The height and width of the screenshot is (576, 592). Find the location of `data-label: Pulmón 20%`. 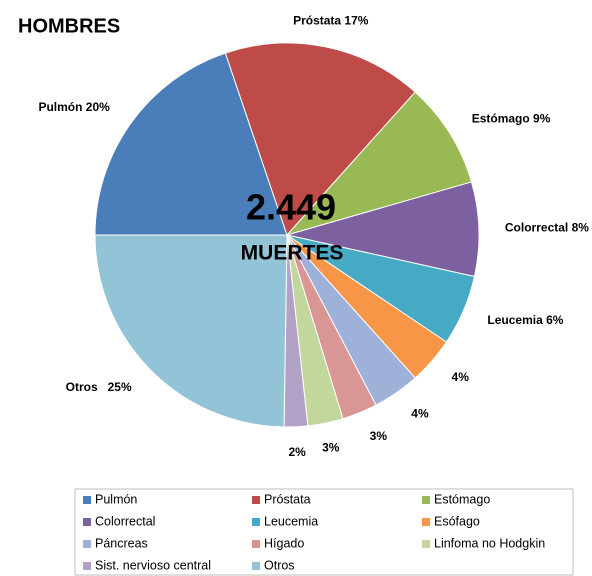

data-label: Pulmón 20% is located at coordinates (74, 107).